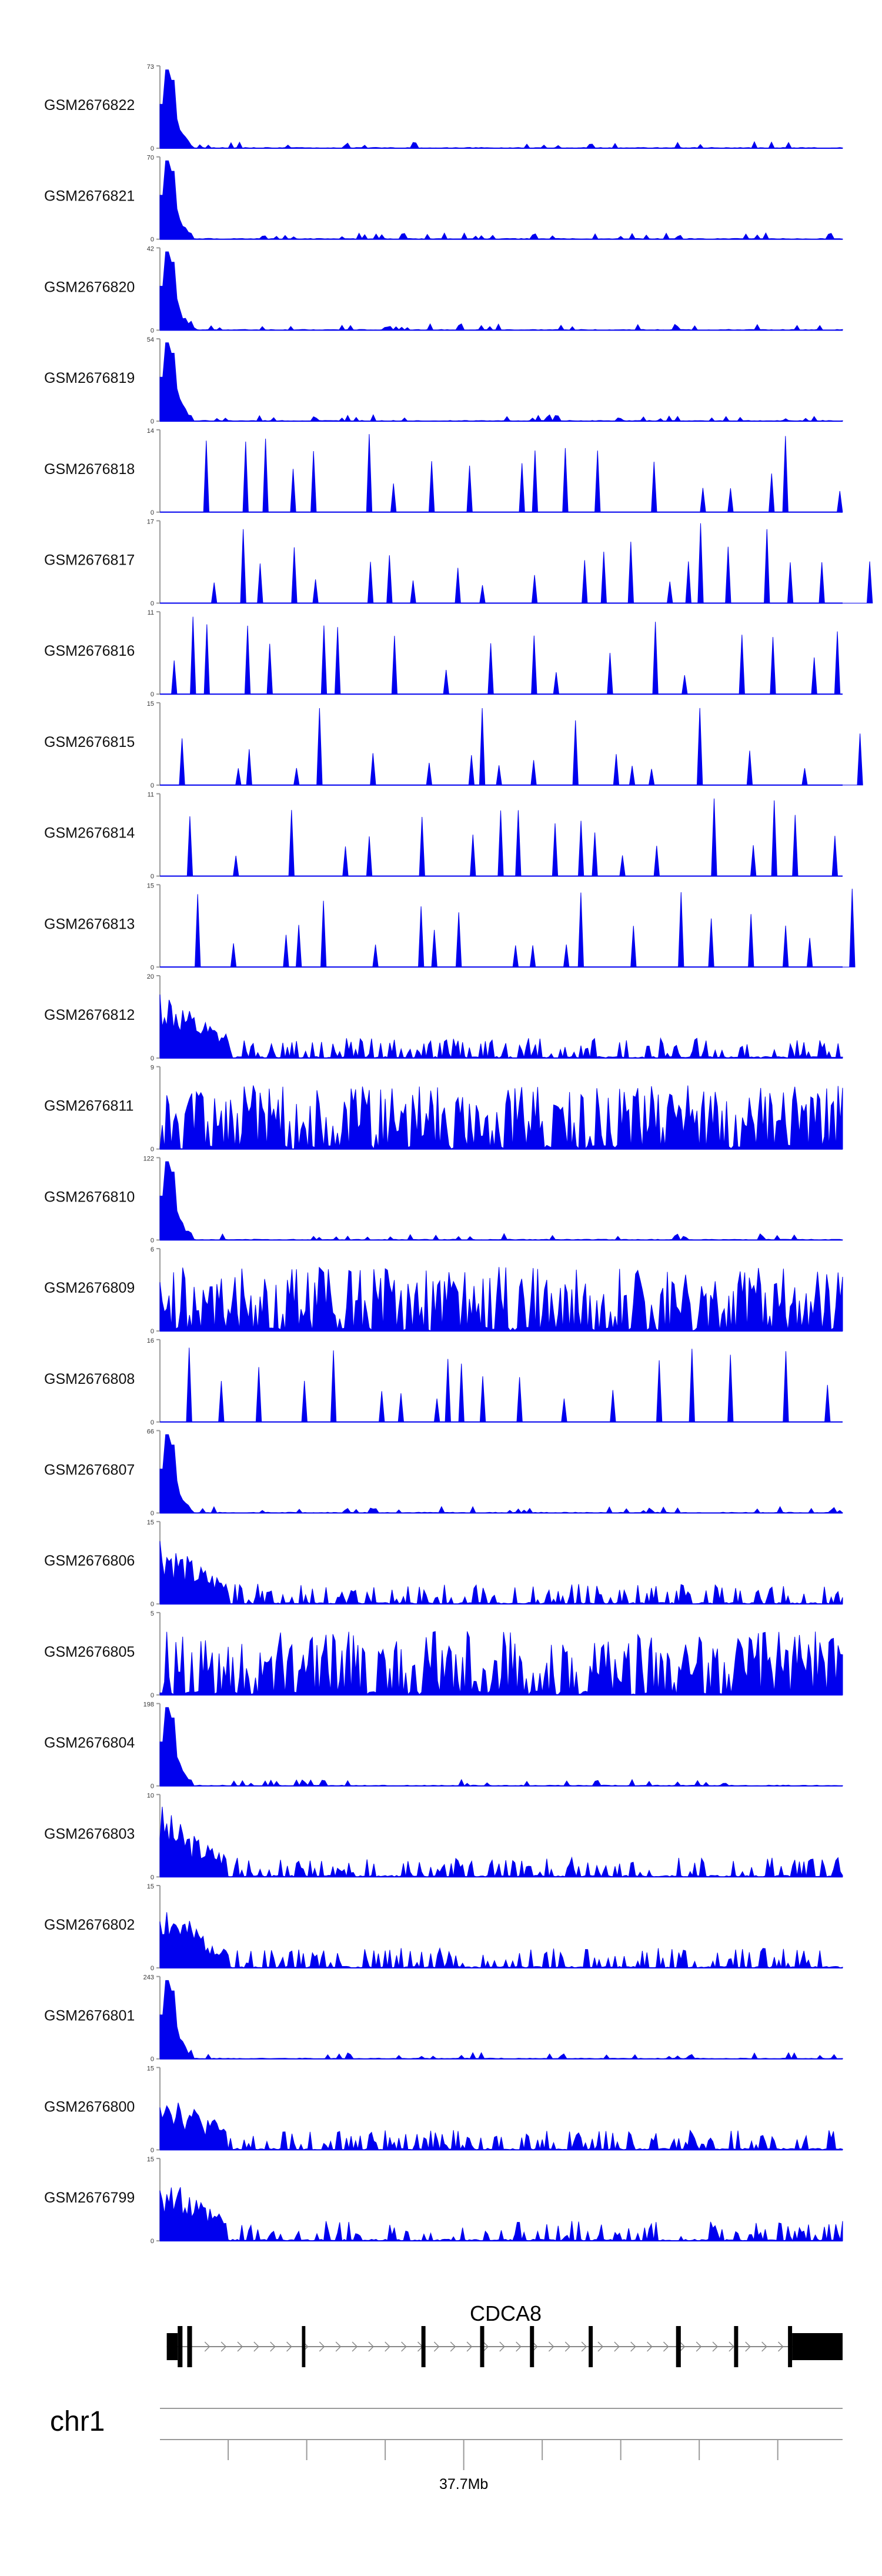 The width and height of the screenshot is (882, 2576). I want to click on track-GSM2676819: GSM2676819 54 0, so click(443, 380).